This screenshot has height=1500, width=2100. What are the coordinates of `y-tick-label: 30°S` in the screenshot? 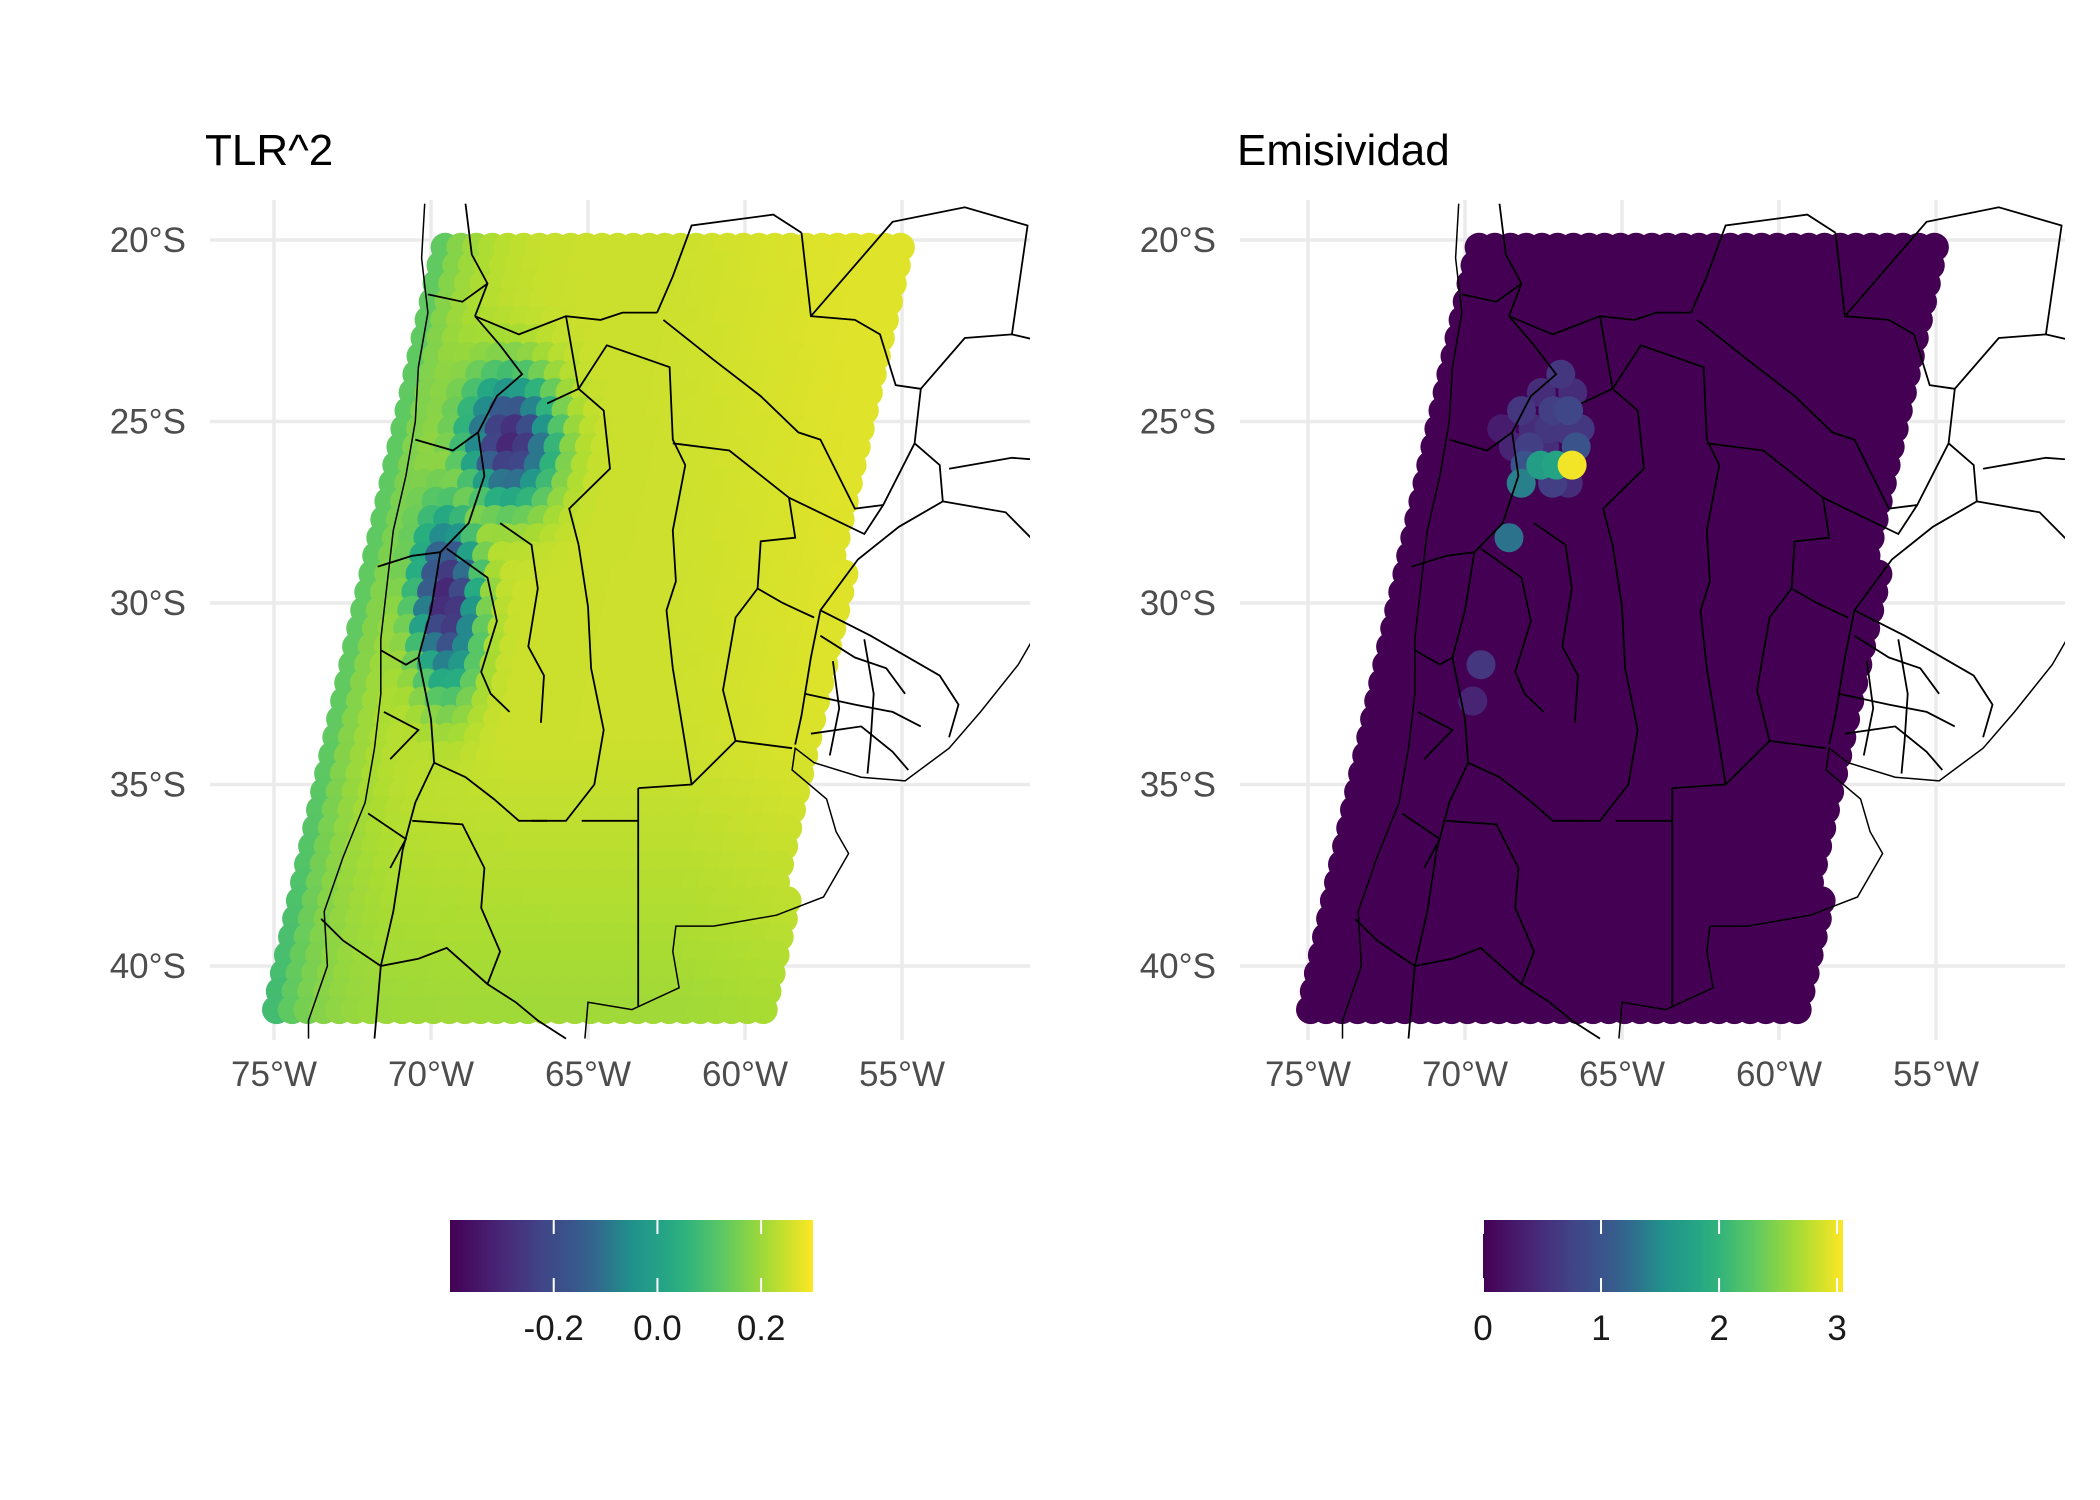 It's located at (148, 603).